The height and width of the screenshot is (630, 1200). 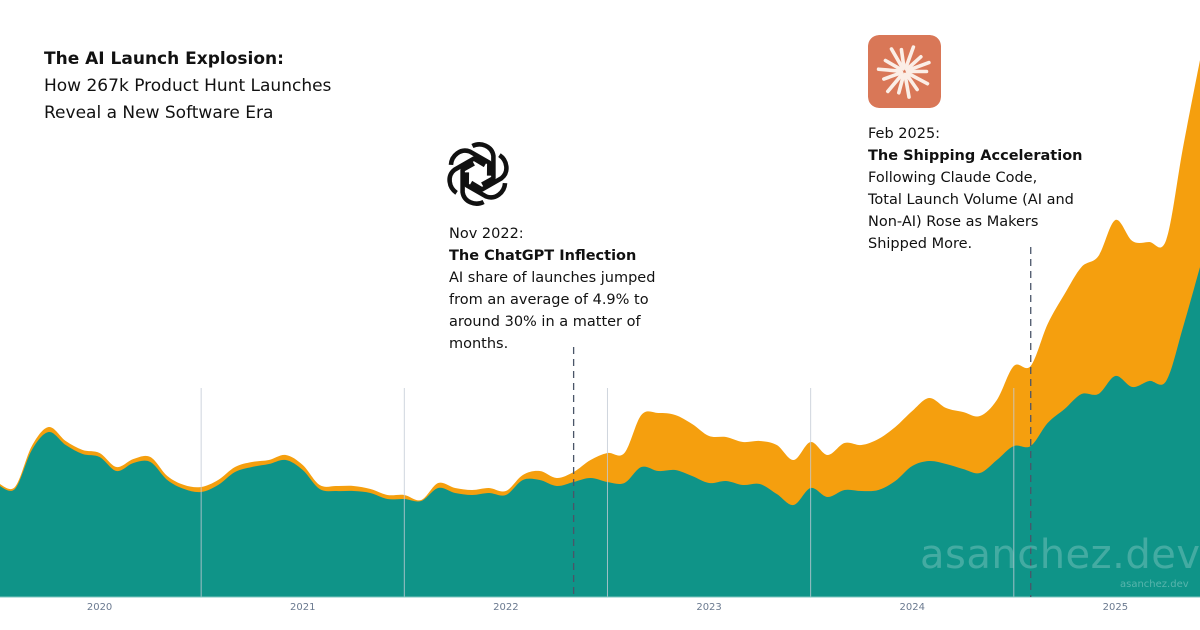 What do you see at coordinates (552, 278) in the screenshot?
I see `annotation-line: AI share of launches jumped` at bounding box center [552, 278].